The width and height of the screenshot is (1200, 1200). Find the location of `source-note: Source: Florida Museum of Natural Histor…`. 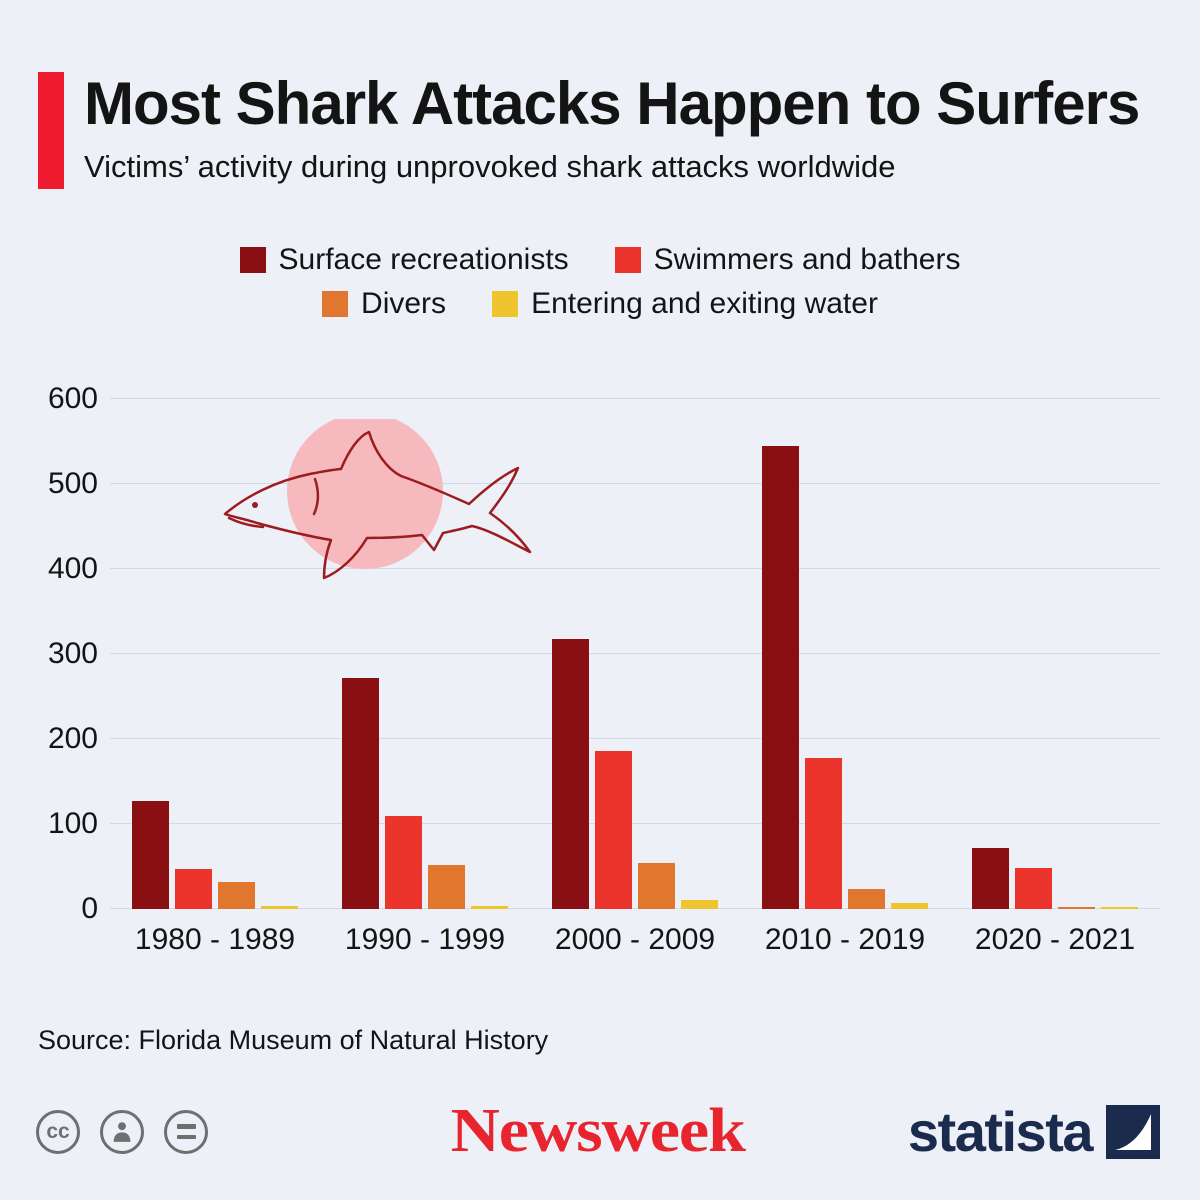

source-note: Source: Florida Museum of Natural Histor… is located at coordinates (293, 1040).